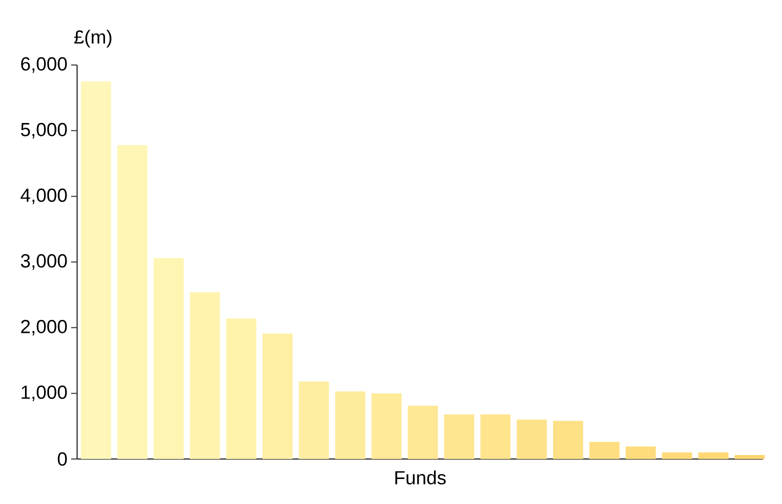 This screenshot has height=504, width=782. Describe the element at coordinates (43, 262) in the screenshot. I see `y-tick-label: 3,000` at that location.